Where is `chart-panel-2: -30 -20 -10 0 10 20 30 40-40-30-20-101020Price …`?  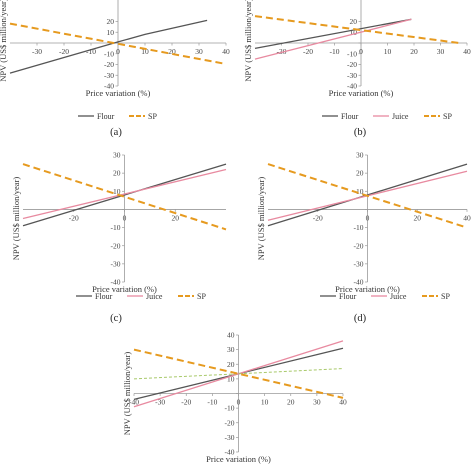 chart-panel-2: -30 -20 -10 0 10 20 30 40-40-30-20-101020Price … is located at coordinates (357, 69).